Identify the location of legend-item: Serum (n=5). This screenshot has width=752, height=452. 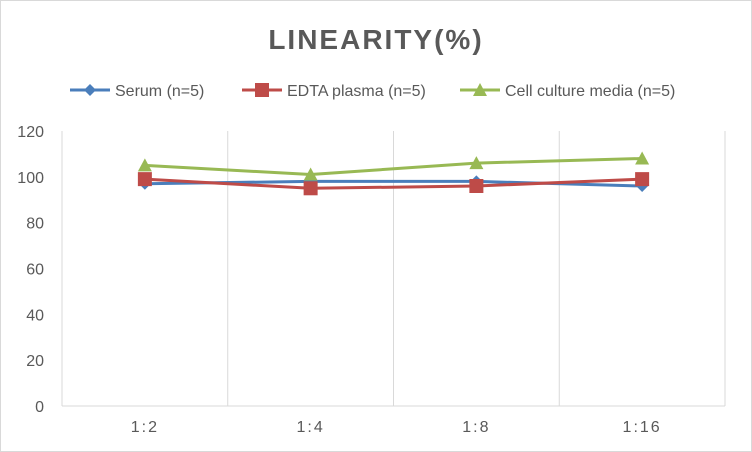
(137, 91).